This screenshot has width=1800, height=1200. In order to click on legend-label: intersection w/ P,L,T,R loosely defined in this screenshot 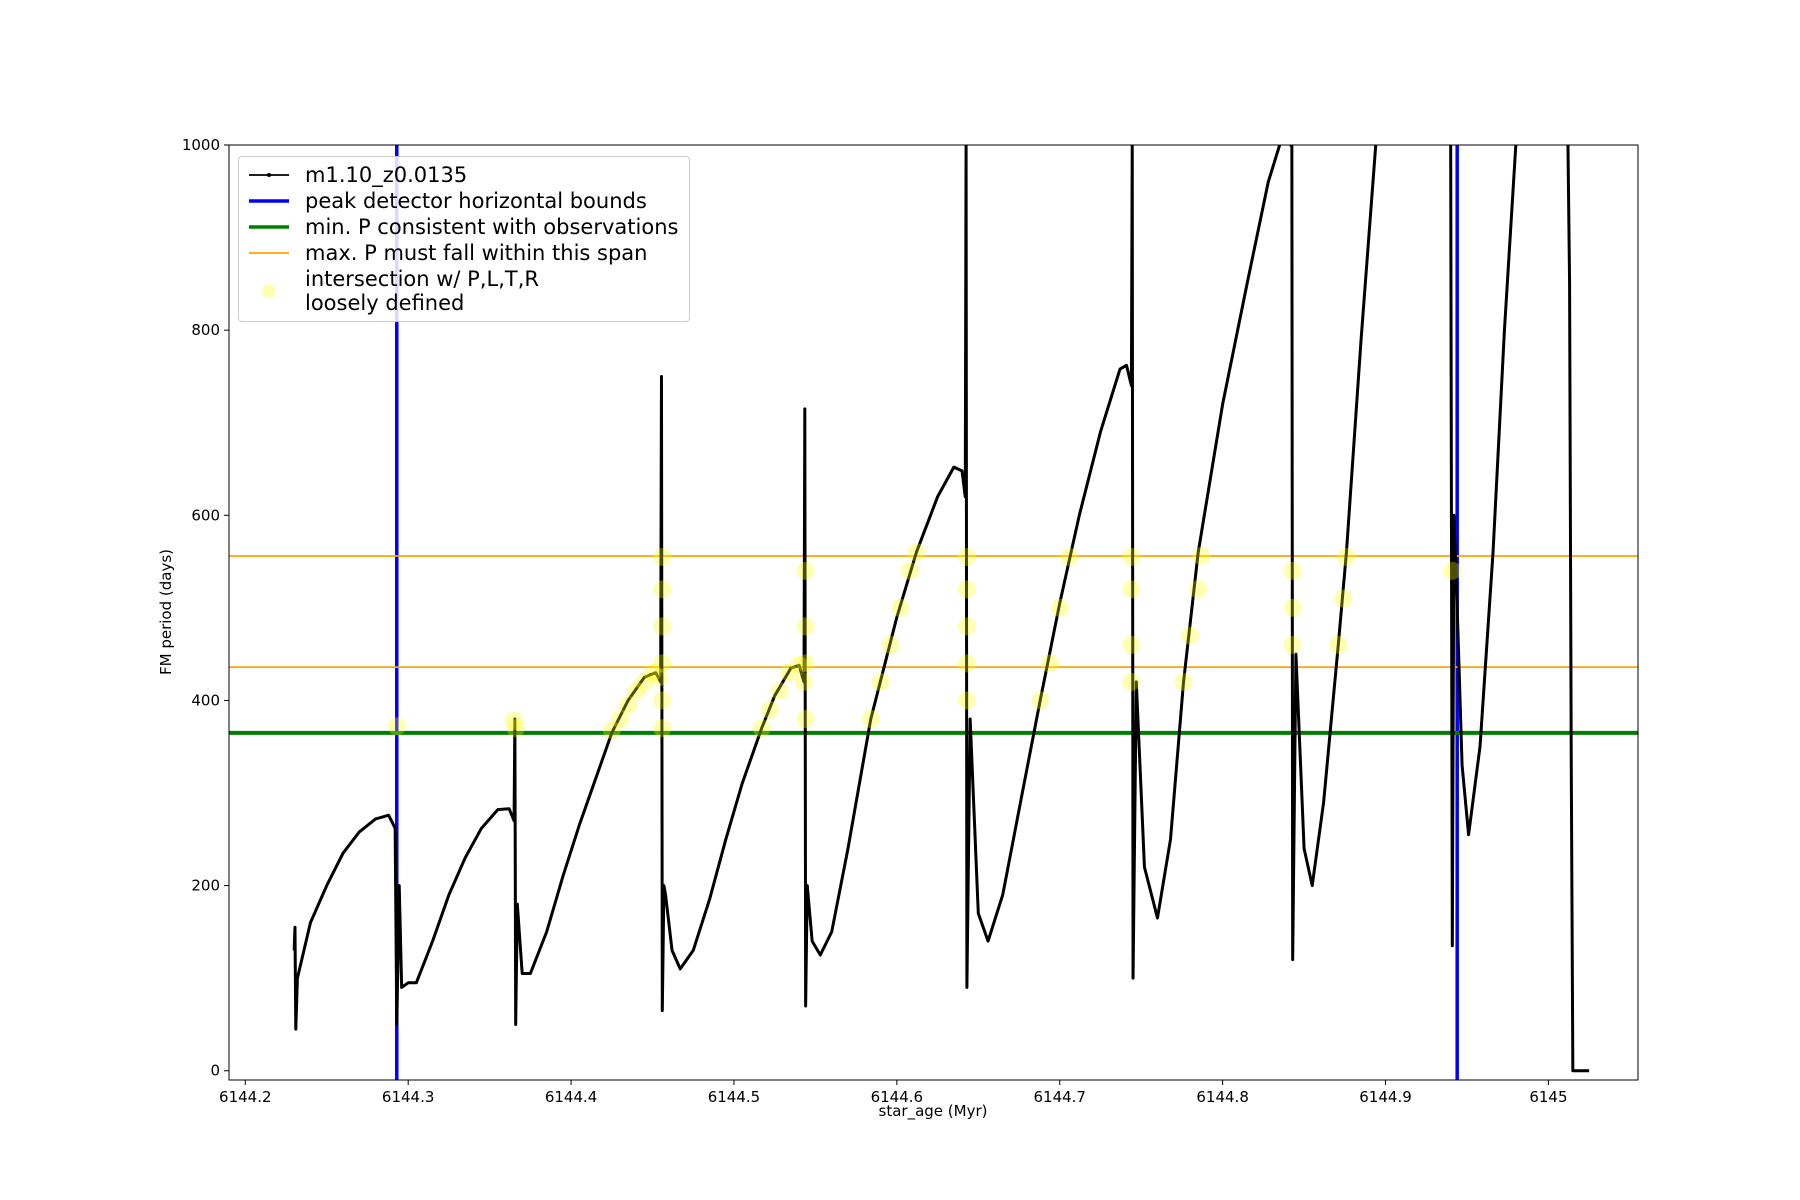, I will do `click(422, 291)`.